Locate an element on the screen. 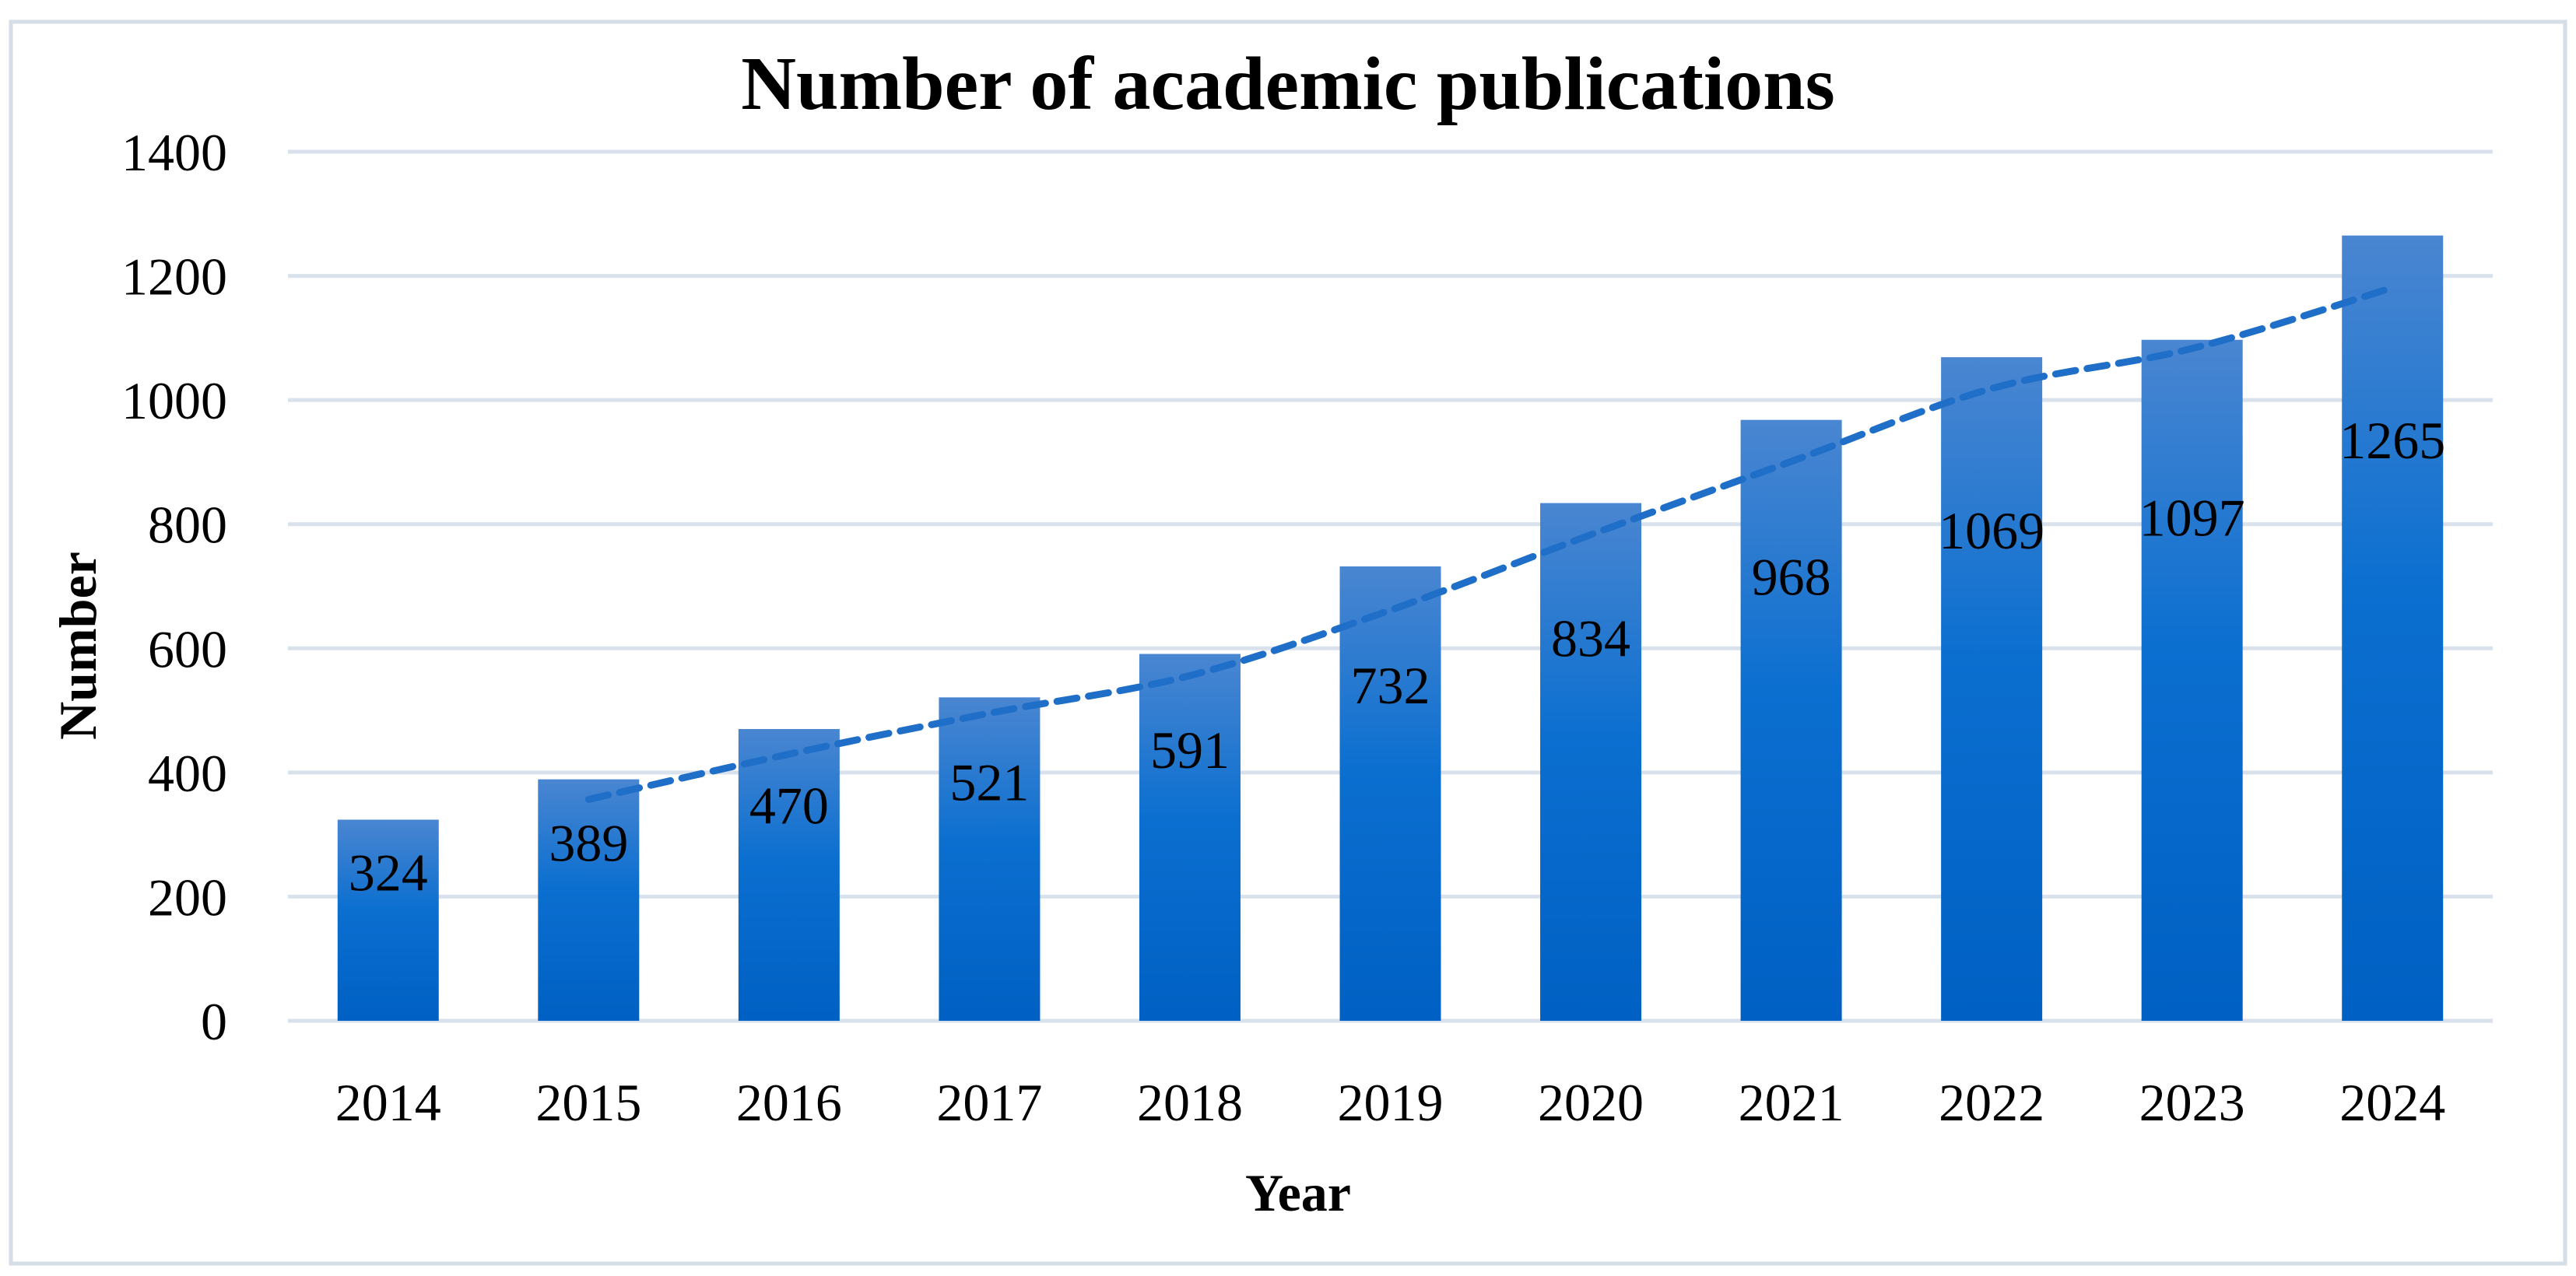  y-tick-label: 1000 is located at coordinates (174, 401).